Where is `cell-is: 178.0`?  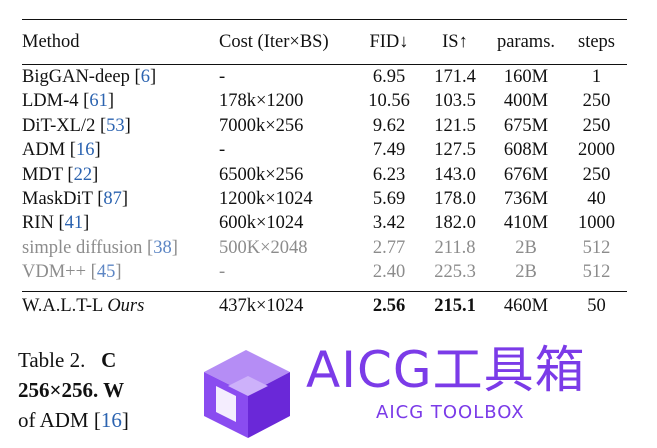 cell-is: 178.0 is located at coordinates (455, 199).